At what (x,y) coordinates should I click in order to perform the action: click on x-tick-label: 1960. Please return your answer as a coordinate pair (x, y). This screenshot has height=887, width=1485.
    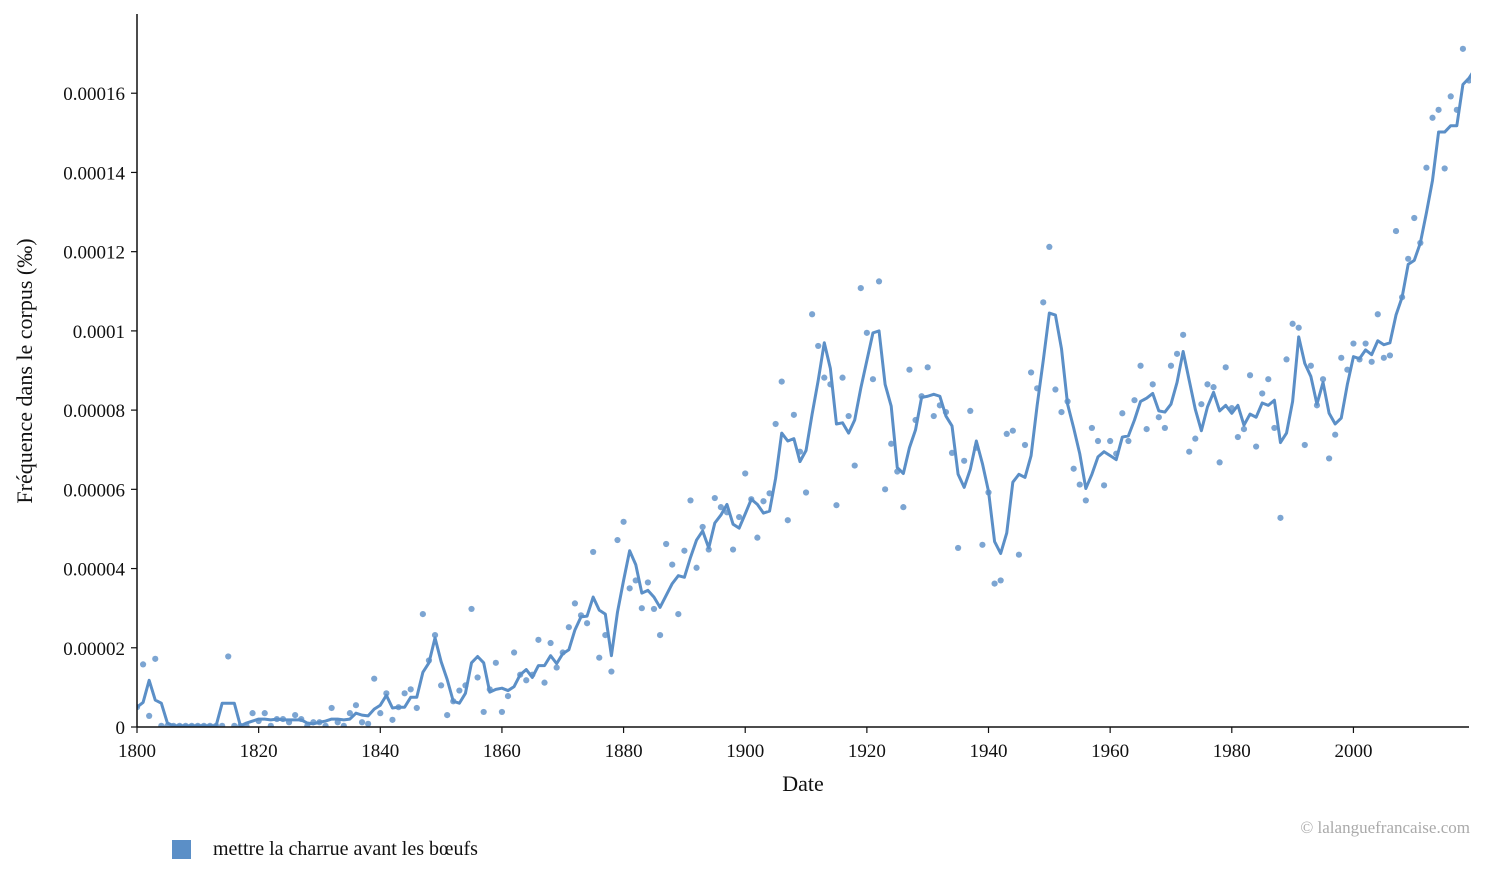
    Looking at the image, I should click on (1110, 751).